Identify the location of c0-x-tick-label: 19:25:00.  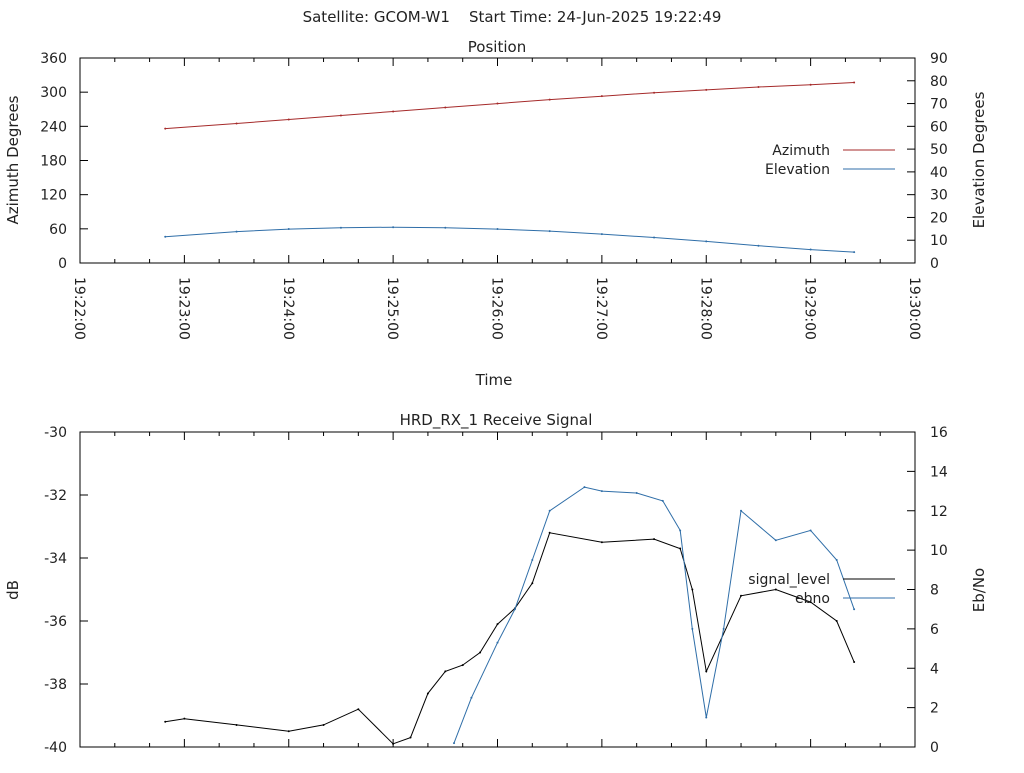
(392, 308).